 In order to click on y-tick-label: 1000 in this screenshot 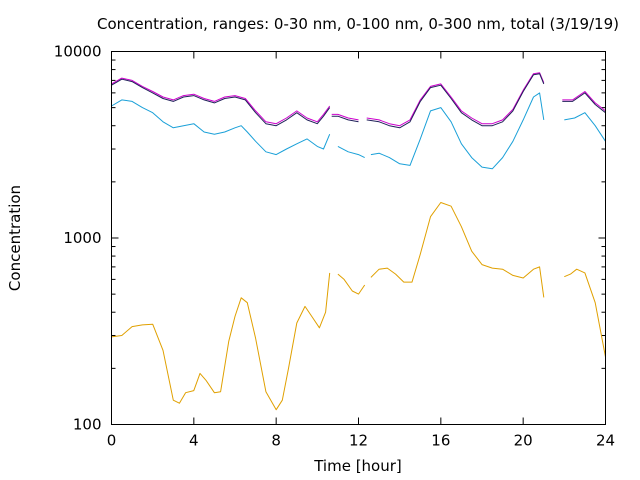, I will do `click(82, 238)`.